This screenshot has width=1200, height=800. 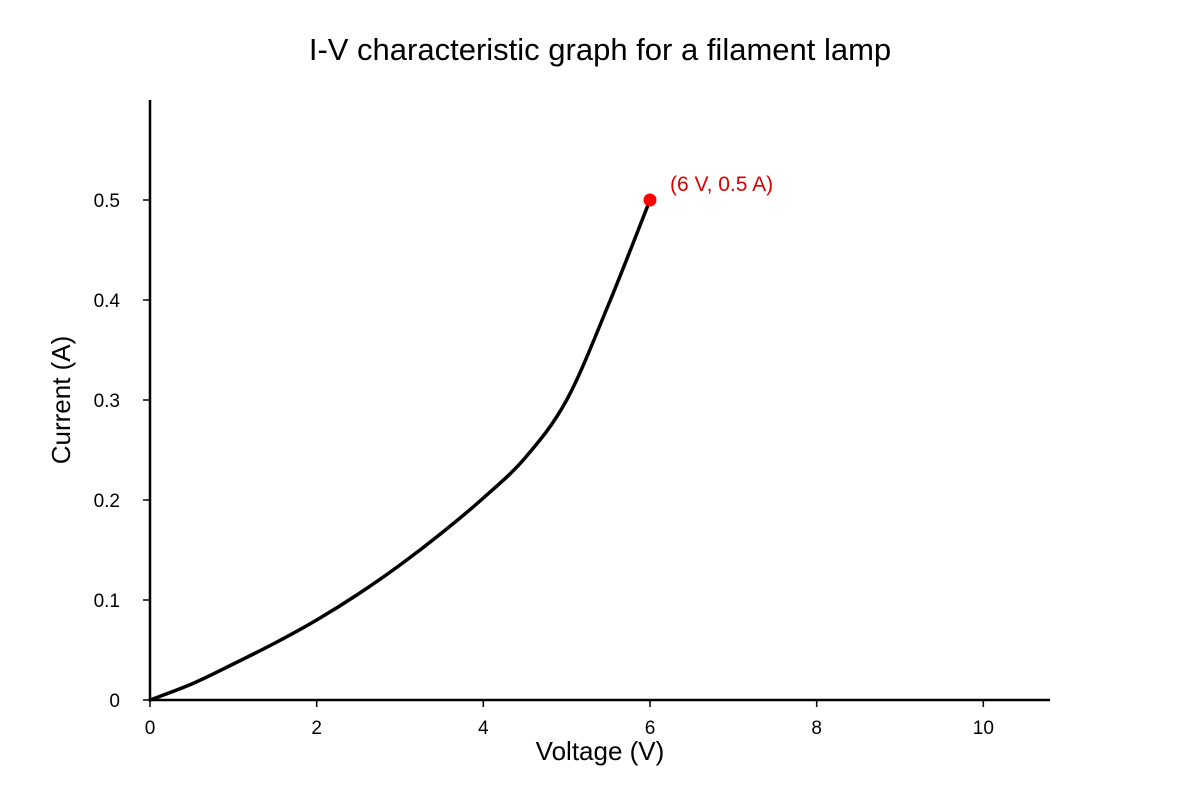 I want to click on x-tick-label: 0, so click(x=150, y=728).